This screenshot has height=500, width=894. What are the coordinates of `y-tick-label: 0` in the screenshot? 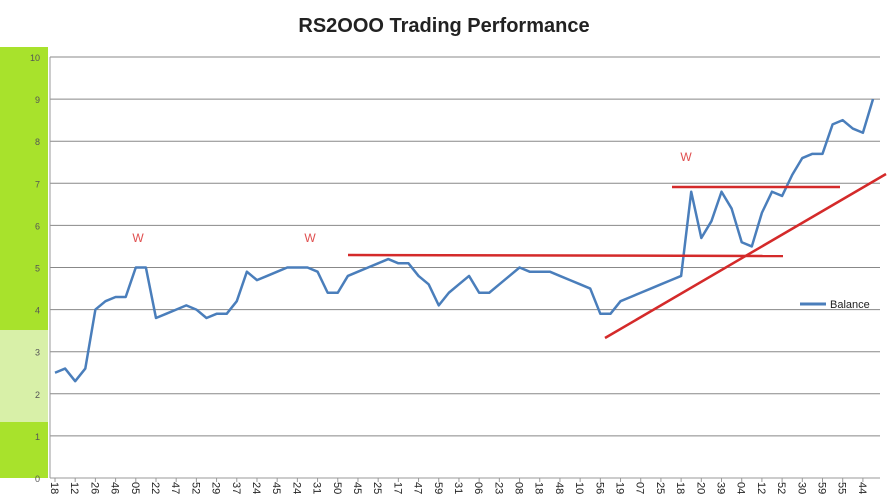 It's located at (37, 479).